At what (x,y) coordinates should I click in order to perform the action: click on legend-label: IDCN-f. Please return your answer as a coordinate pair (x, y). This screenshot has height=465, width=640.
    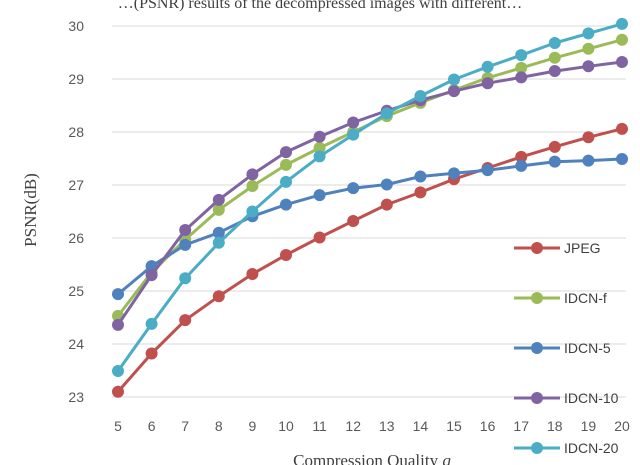
    Looking at the image, I should click on (585, 298).